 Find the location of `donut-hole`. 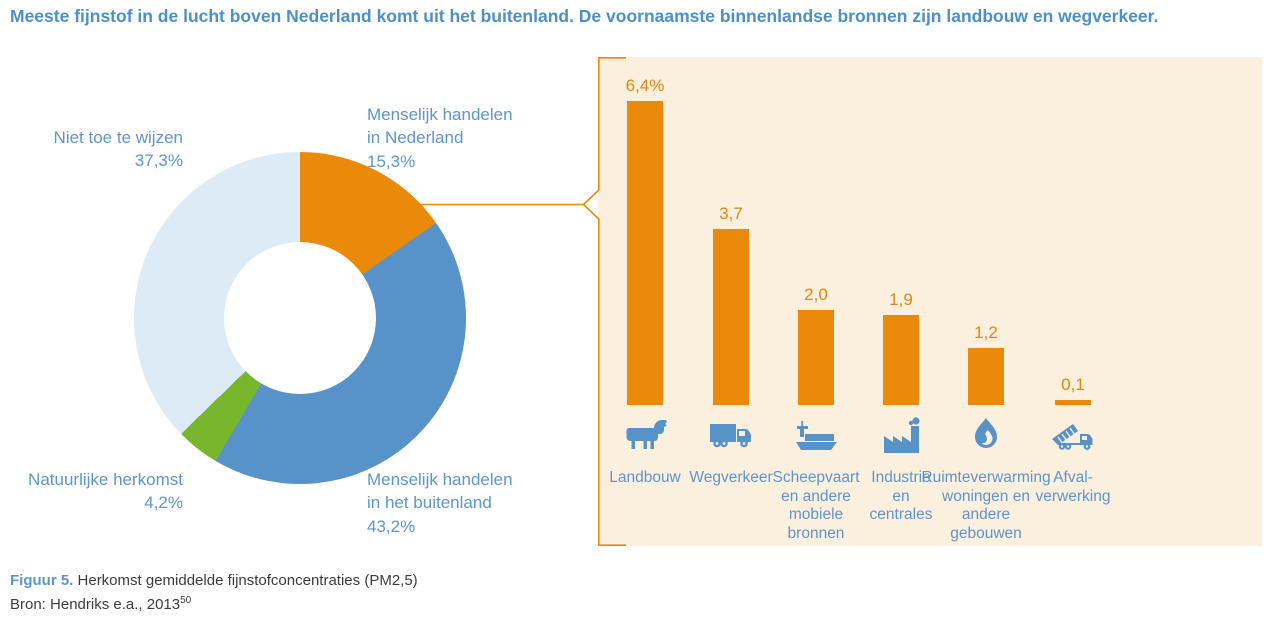

donut-hole is located at coordinates (300, 318).